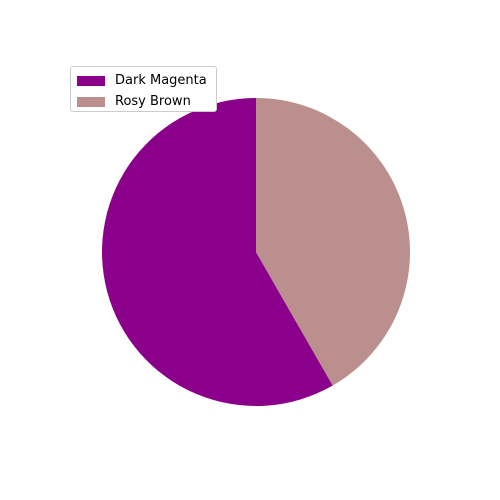  Describe the element at coordinates (153, 101) in the screenshot. I see `legend-label-rosy-brown: Rosy Brown` at that location.